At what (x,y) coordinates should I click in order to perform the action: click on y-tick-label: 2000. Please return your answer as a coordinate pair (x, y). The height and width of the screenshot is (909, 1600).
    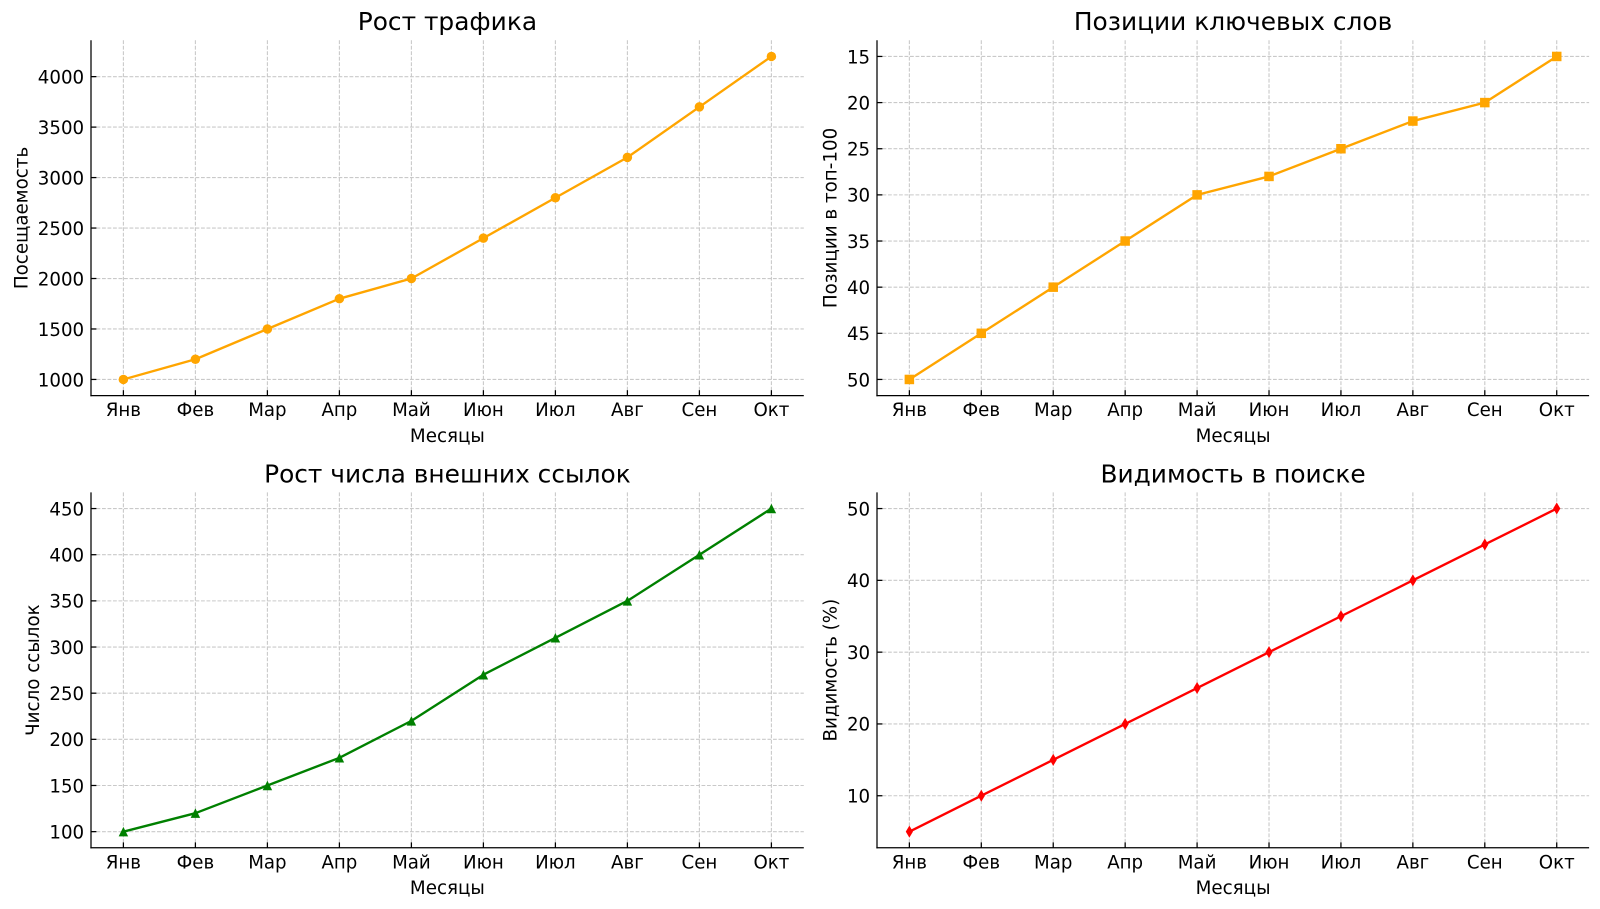
    Looking at the image, I should click on (61, 279).